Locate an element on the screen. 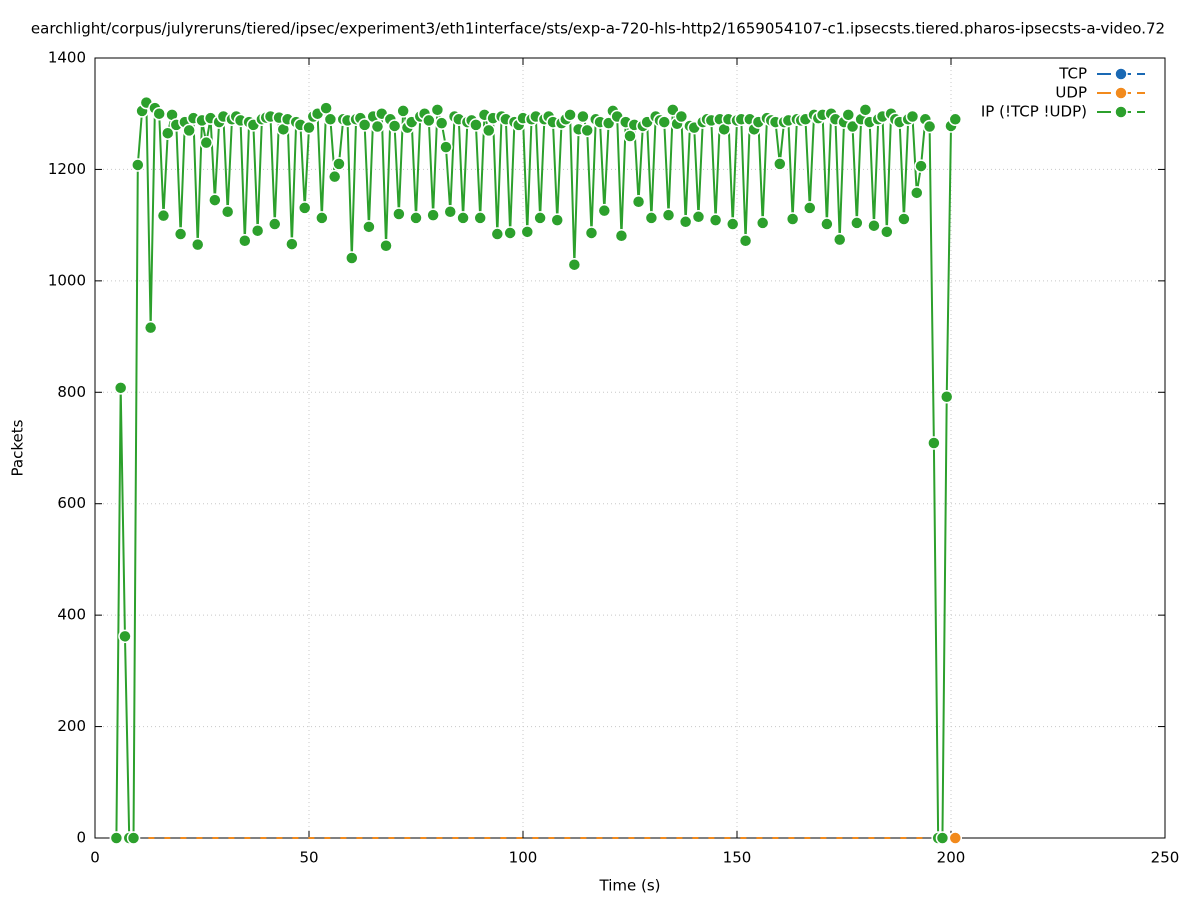 The width and height of the screenshot is (1197, 900). x-tick-label: 100 is located at coordinates (523, 858).